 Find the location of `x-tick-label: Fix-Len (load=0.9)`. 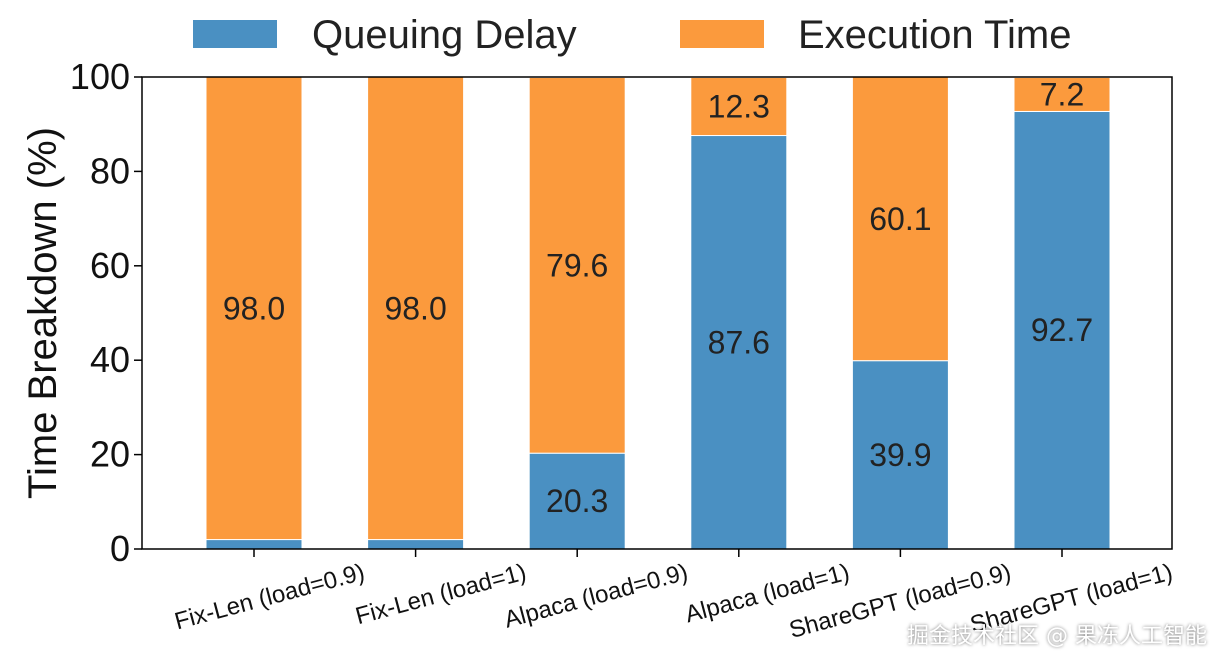

x-tick-label: Fix-Len (load=0.9) is located at coordinates (270, 597).